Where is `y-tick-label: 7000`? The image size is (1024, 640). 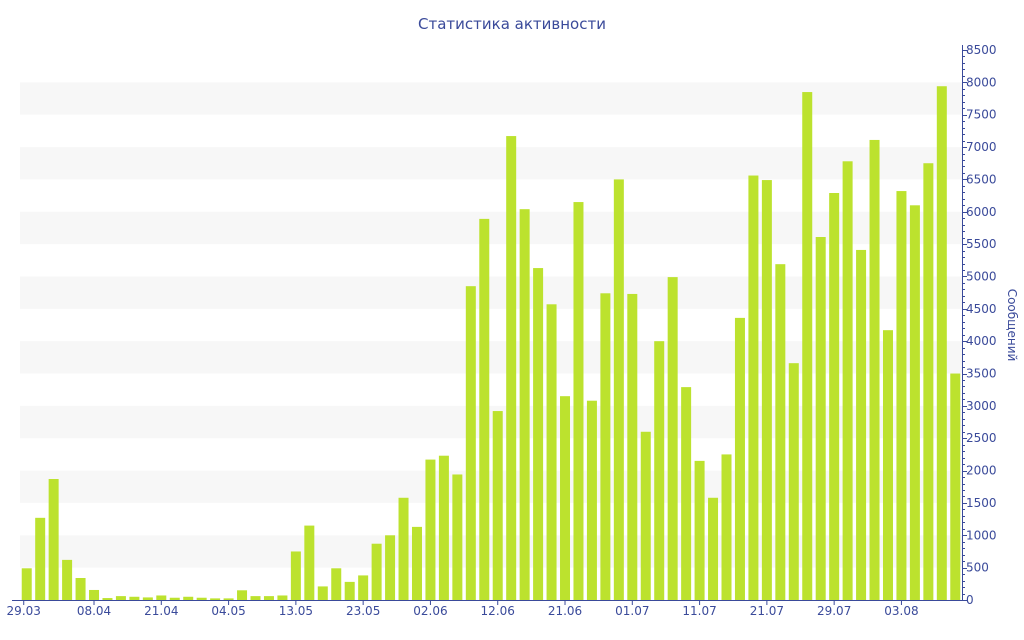 y-tick-label: 7000 is located at coordinates (981, 147).